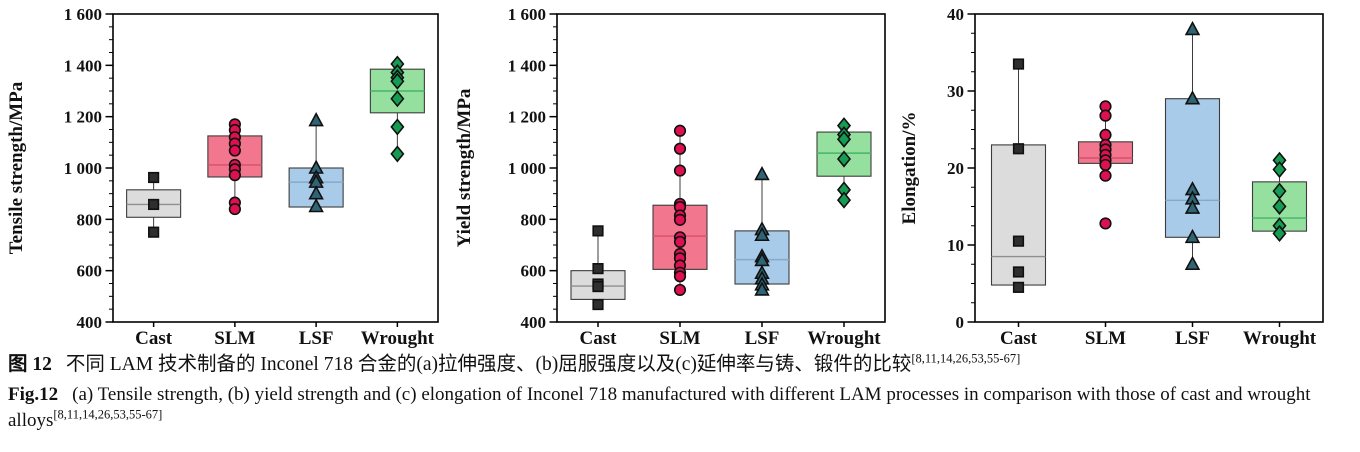  What do you see at coordinates (30, 364) in the screenshot?
I see `caption-zh-prefix: 图 12` at bounding box center [30, 364].